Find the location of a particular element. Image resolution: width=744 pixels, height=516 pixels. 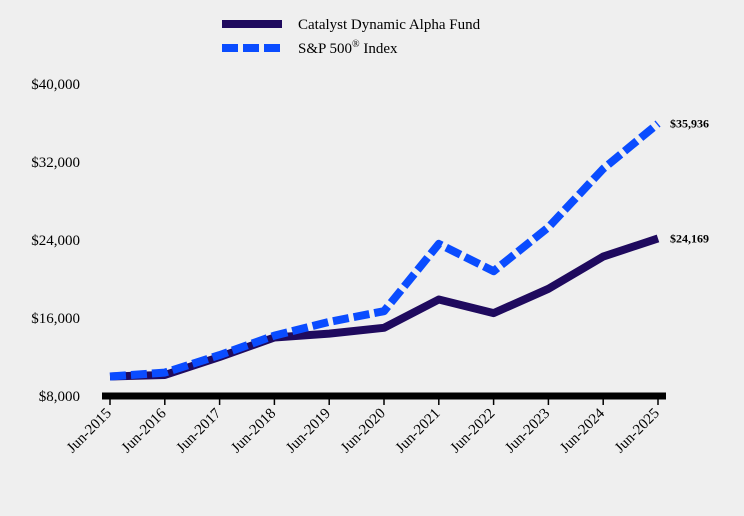

y-tick-label: $8,000 is located at coordinates (59, 397).